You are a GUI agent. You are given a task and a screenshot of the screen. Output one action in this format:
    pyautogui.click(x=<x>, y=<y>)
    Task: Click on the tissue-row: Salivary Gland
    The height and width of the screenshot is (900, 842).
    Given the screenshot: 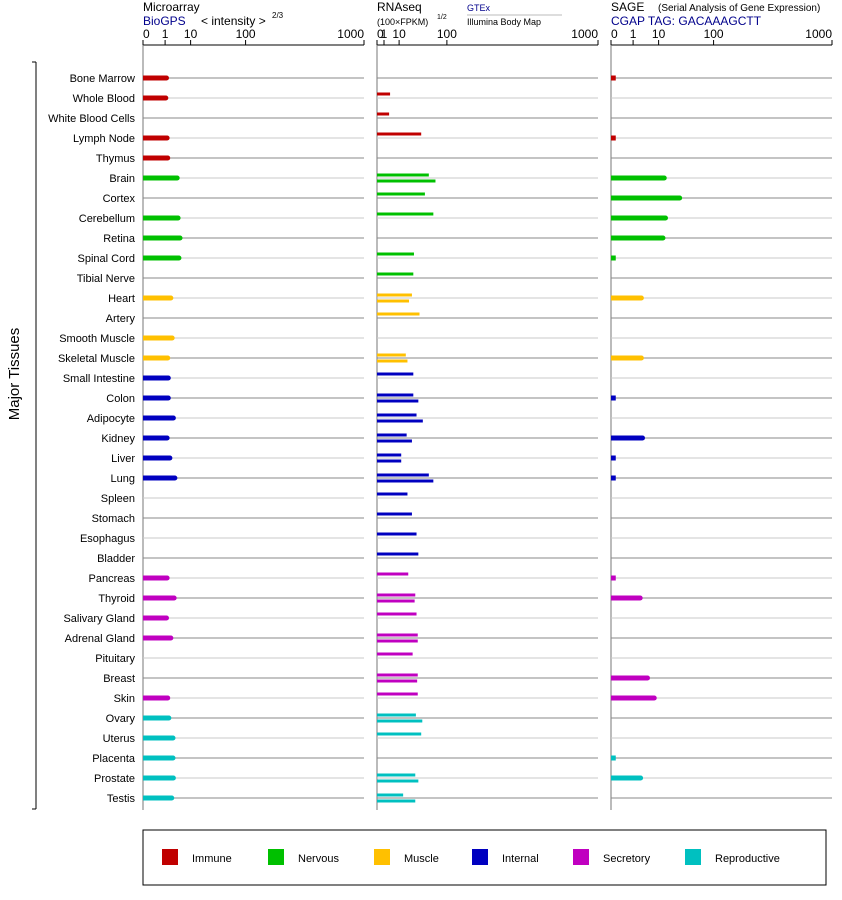 What is the action you would take?
    pyautogui.click(x=447, y=618)
    